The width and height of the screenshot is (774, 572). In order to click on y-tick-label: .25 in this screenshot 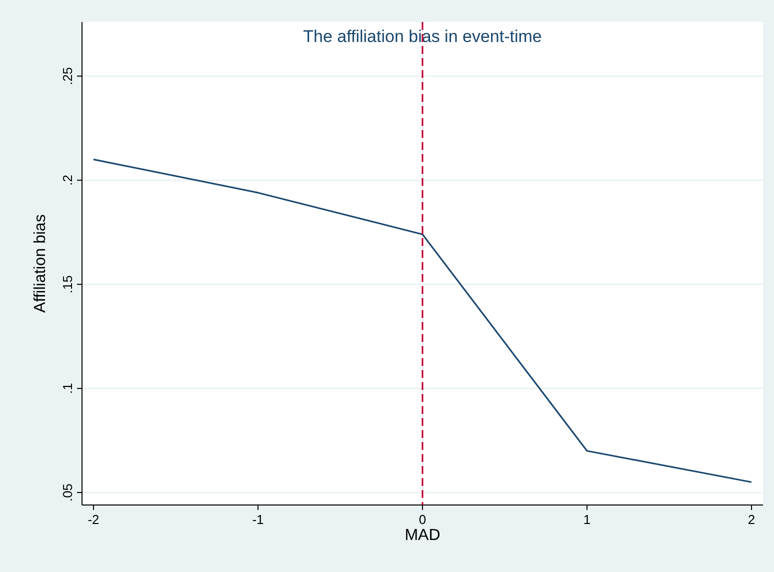, I will do `click(67, 76)`.